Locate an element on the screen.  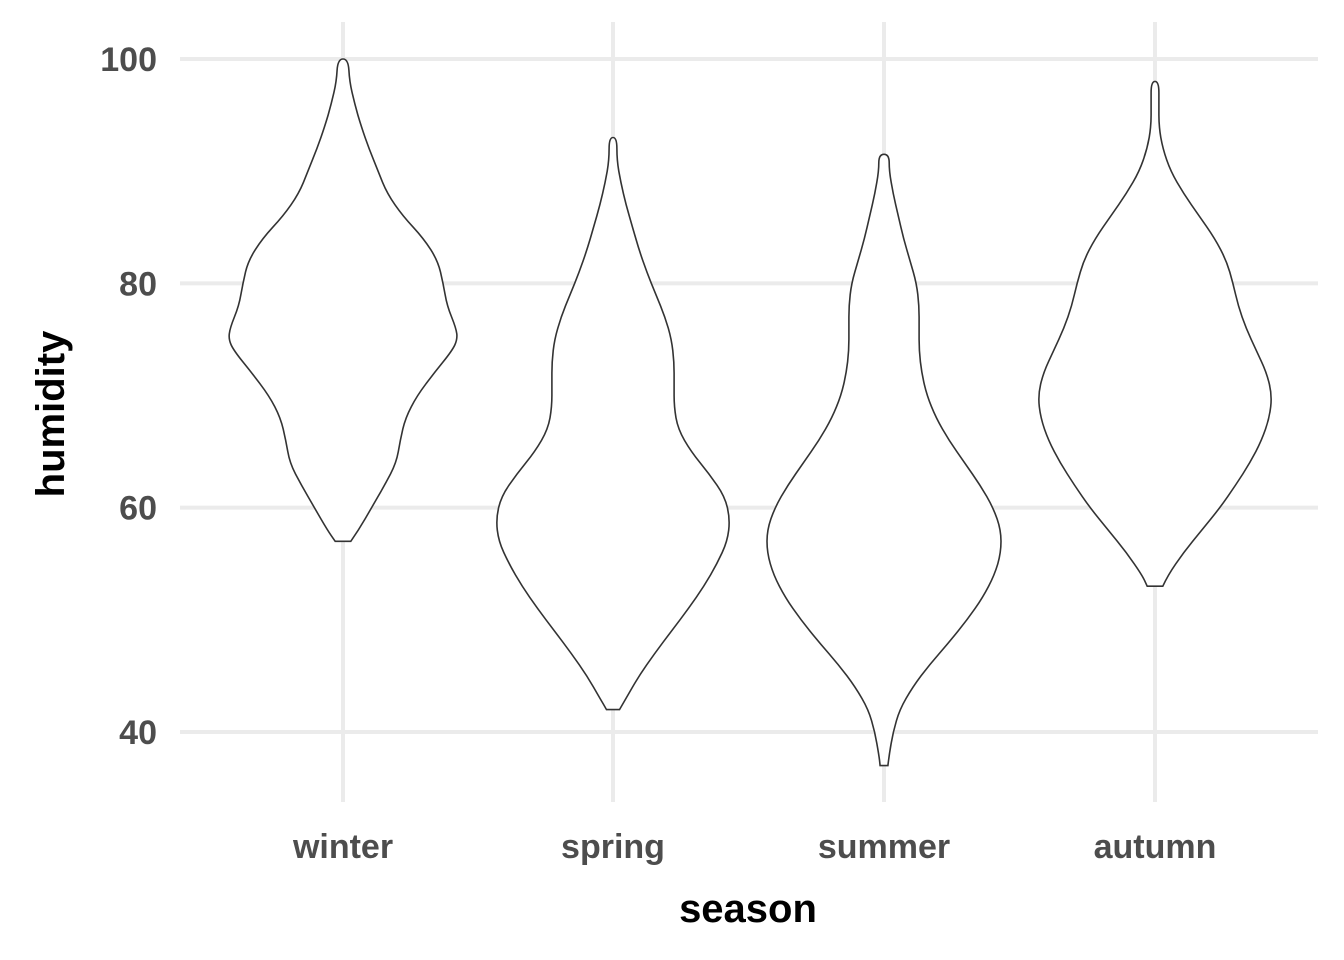
x-tick-label-summer: summer is located at coordinates (884, 847).